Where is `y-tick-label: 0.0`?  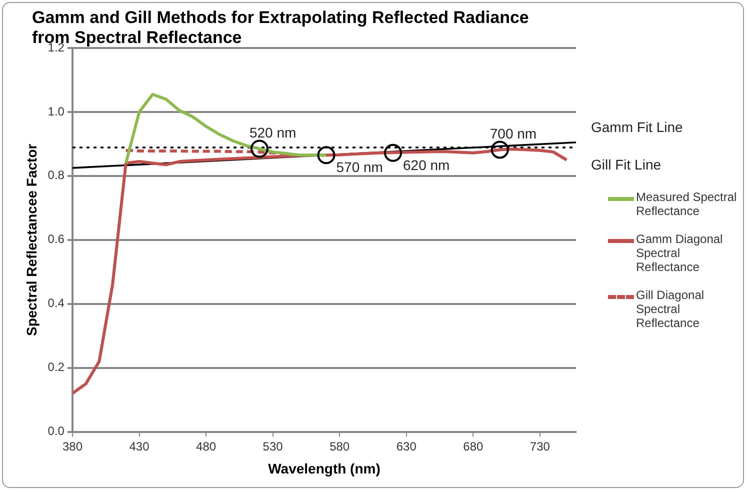
y-tick-label: 0.0 is located at coordinates (56, 431).